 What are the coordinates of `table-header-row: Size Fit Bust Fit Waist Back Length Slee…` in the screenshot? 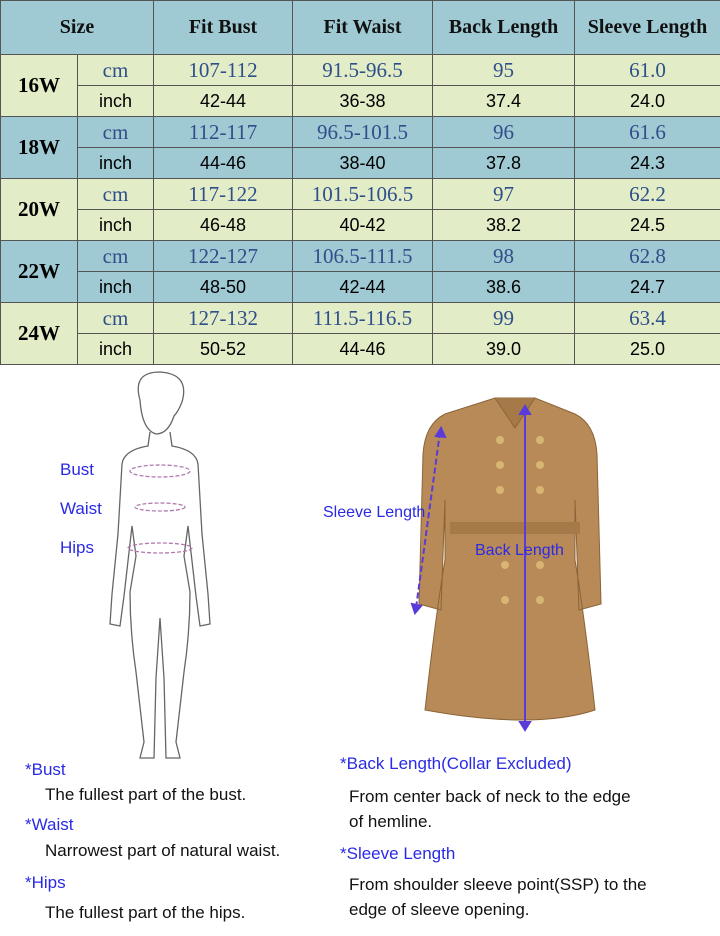 It's located at (360, 27).